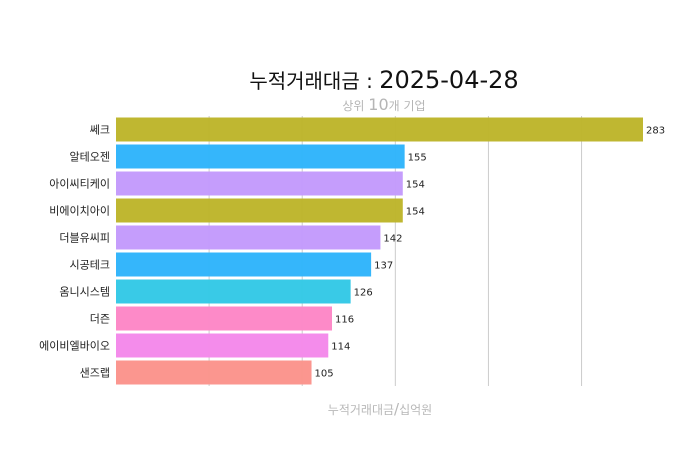  I want to click on category-label: 알테오젠, so click(90, 157).